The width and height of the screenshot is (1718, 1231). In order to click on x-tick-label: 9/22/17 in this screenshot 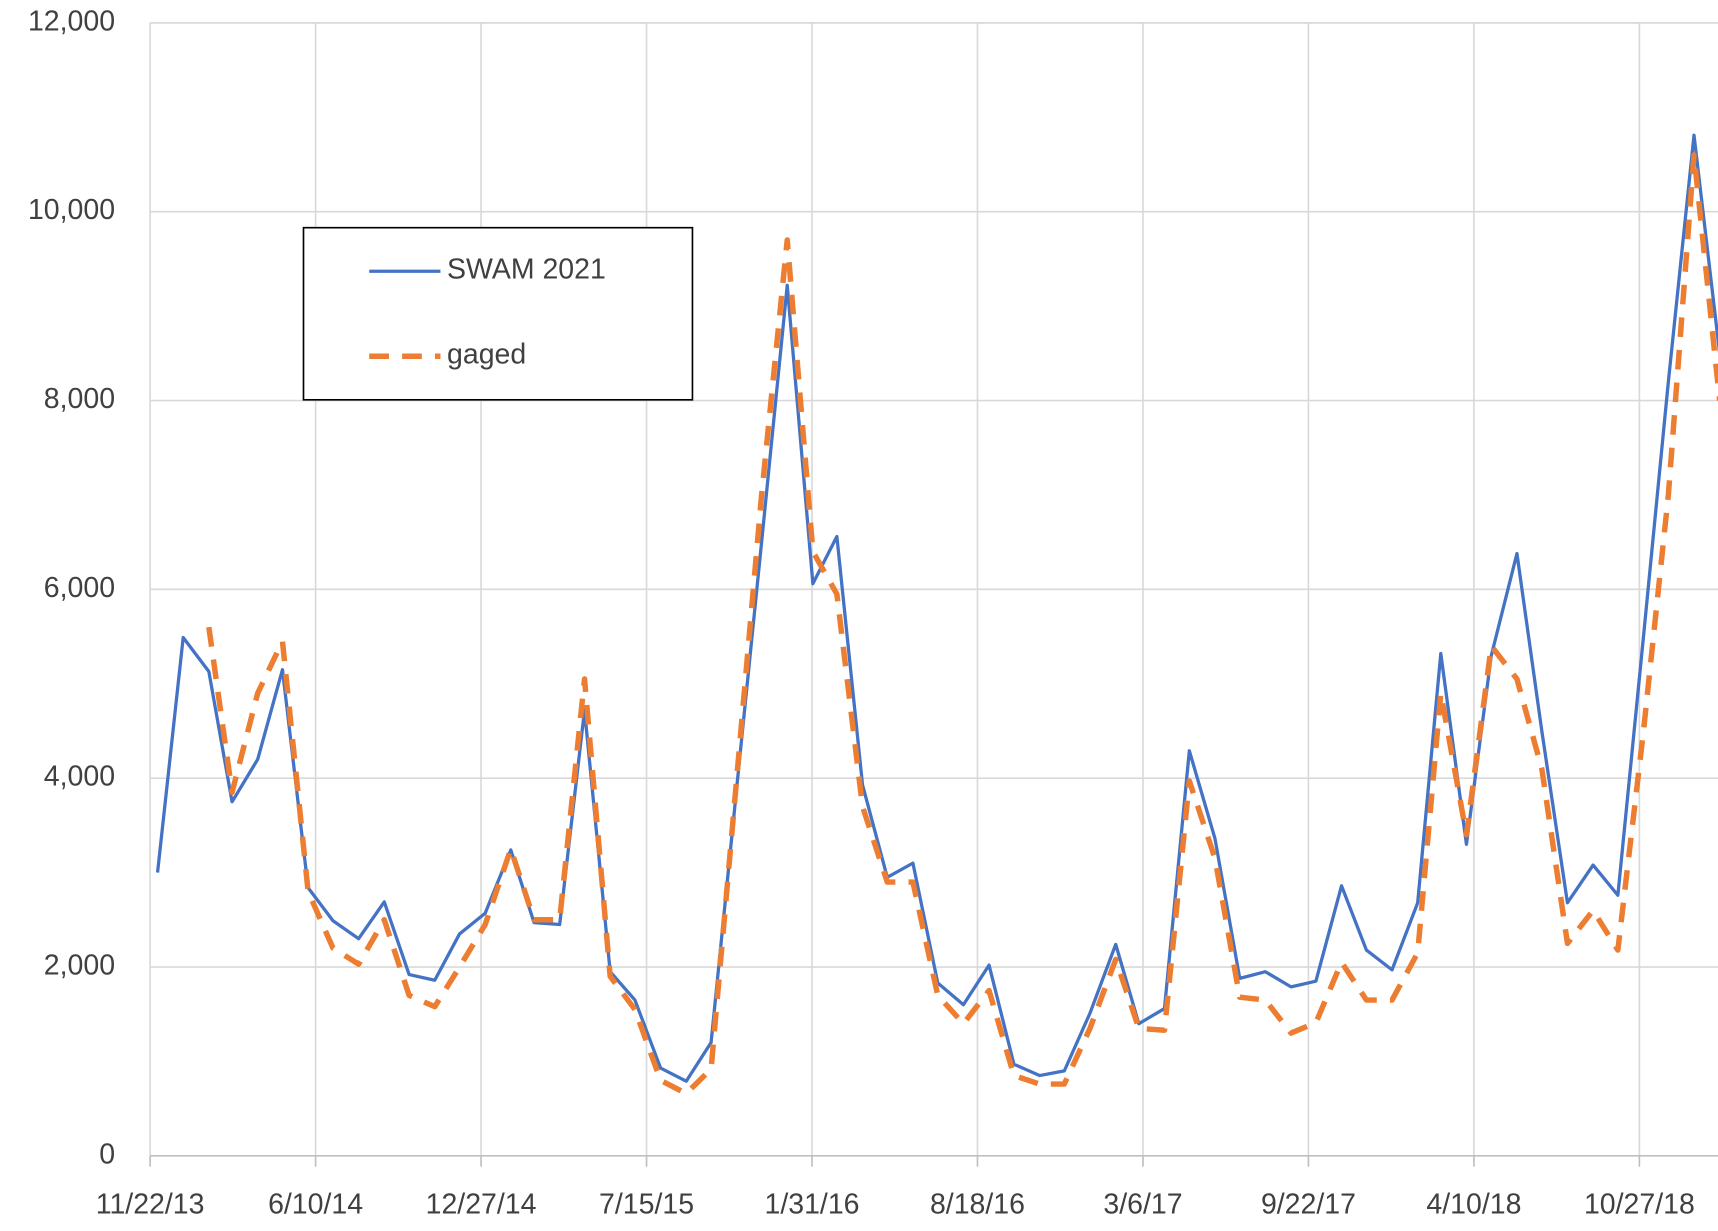, I will do `click(1308, 1204)`.